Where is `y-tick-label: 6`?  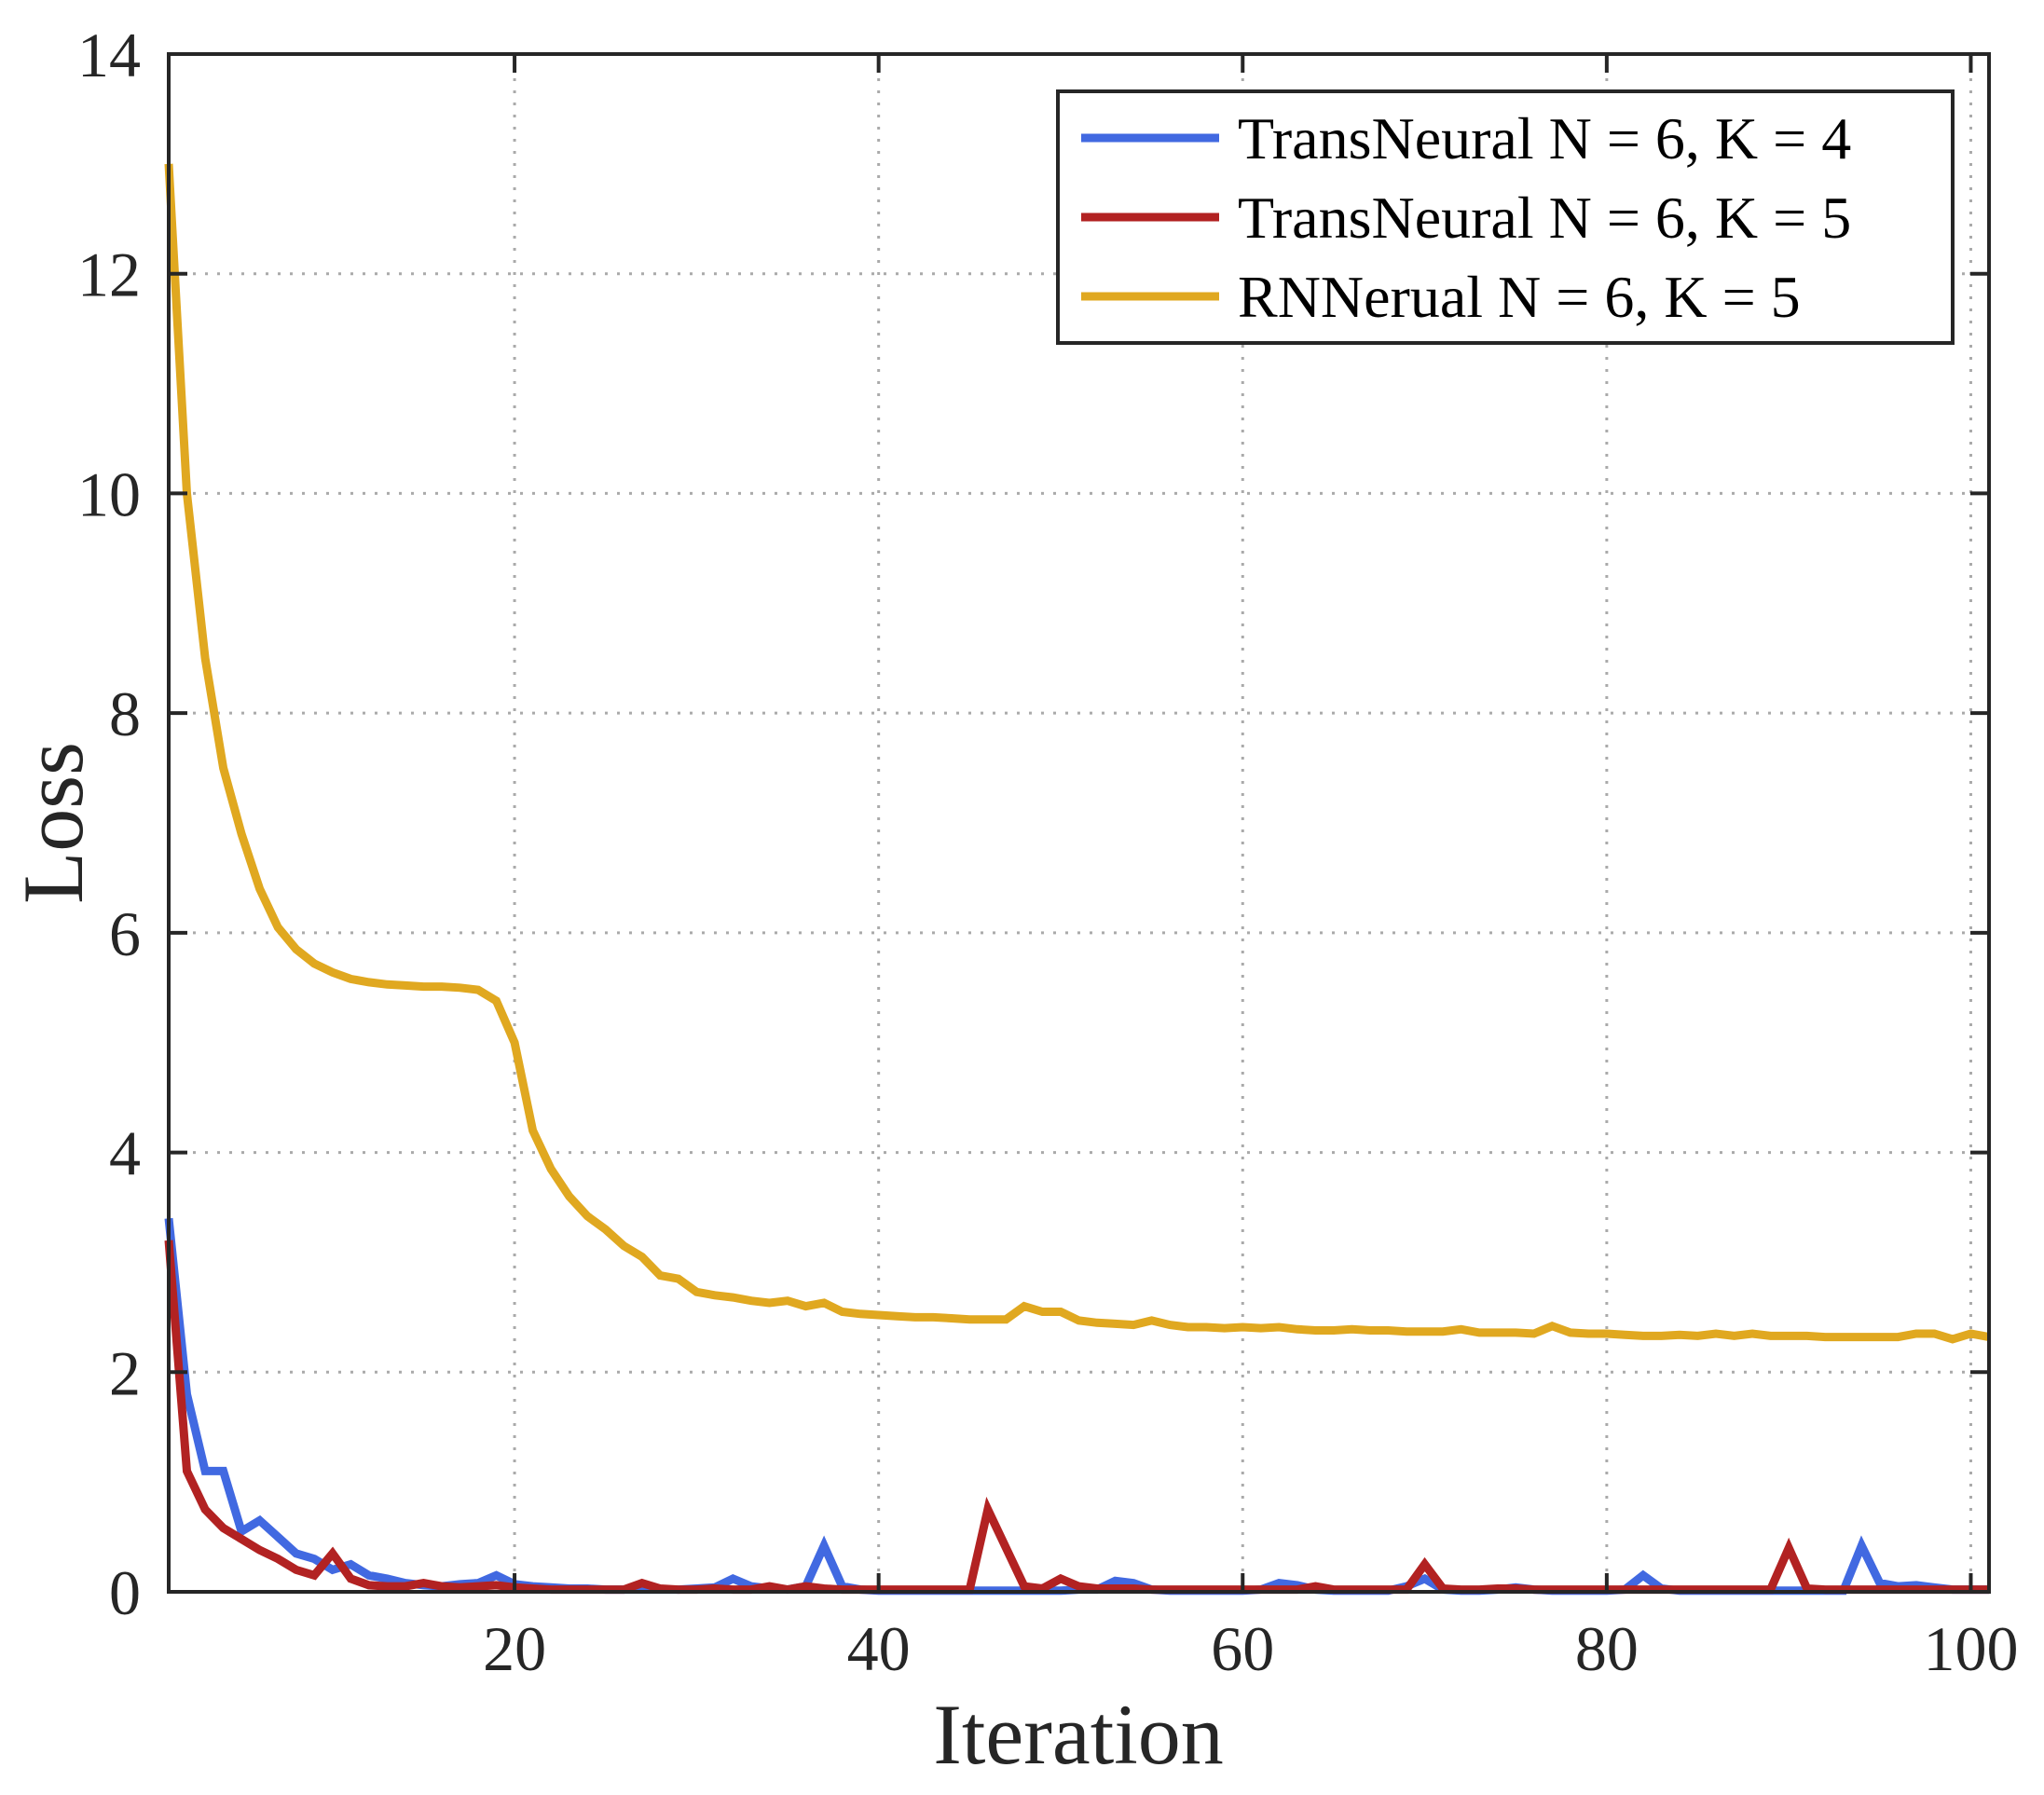
y-tick-label: 6 is located at coordinates (125, 933).